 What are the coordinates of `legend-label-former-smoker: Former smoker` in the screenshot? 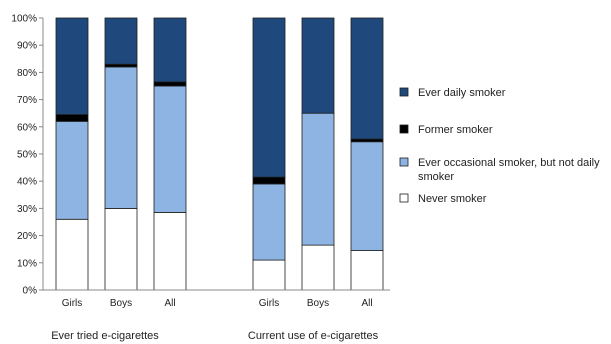 It's located at (455, 130).